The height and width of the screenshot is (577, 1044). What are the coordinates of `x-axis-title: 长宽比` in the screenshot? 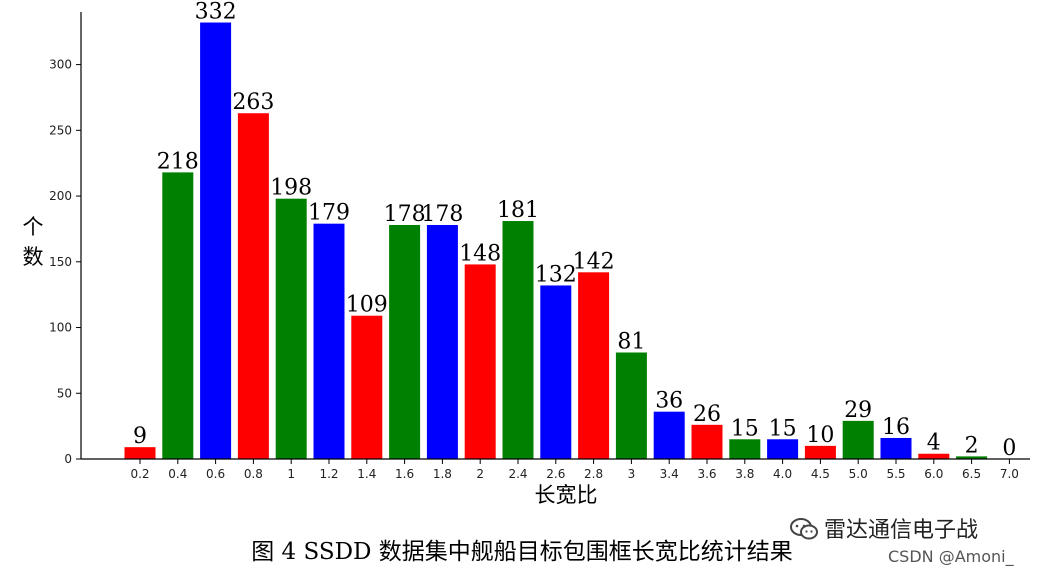 It's located at (566, 495).